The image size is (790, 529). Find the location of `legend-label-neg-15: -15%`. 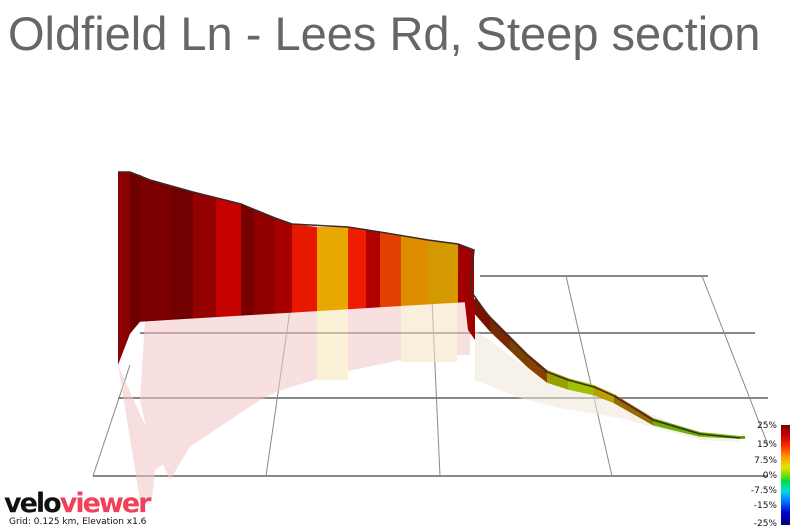

legend-label-neg-15: -15% is located at coordinates (765, 506).